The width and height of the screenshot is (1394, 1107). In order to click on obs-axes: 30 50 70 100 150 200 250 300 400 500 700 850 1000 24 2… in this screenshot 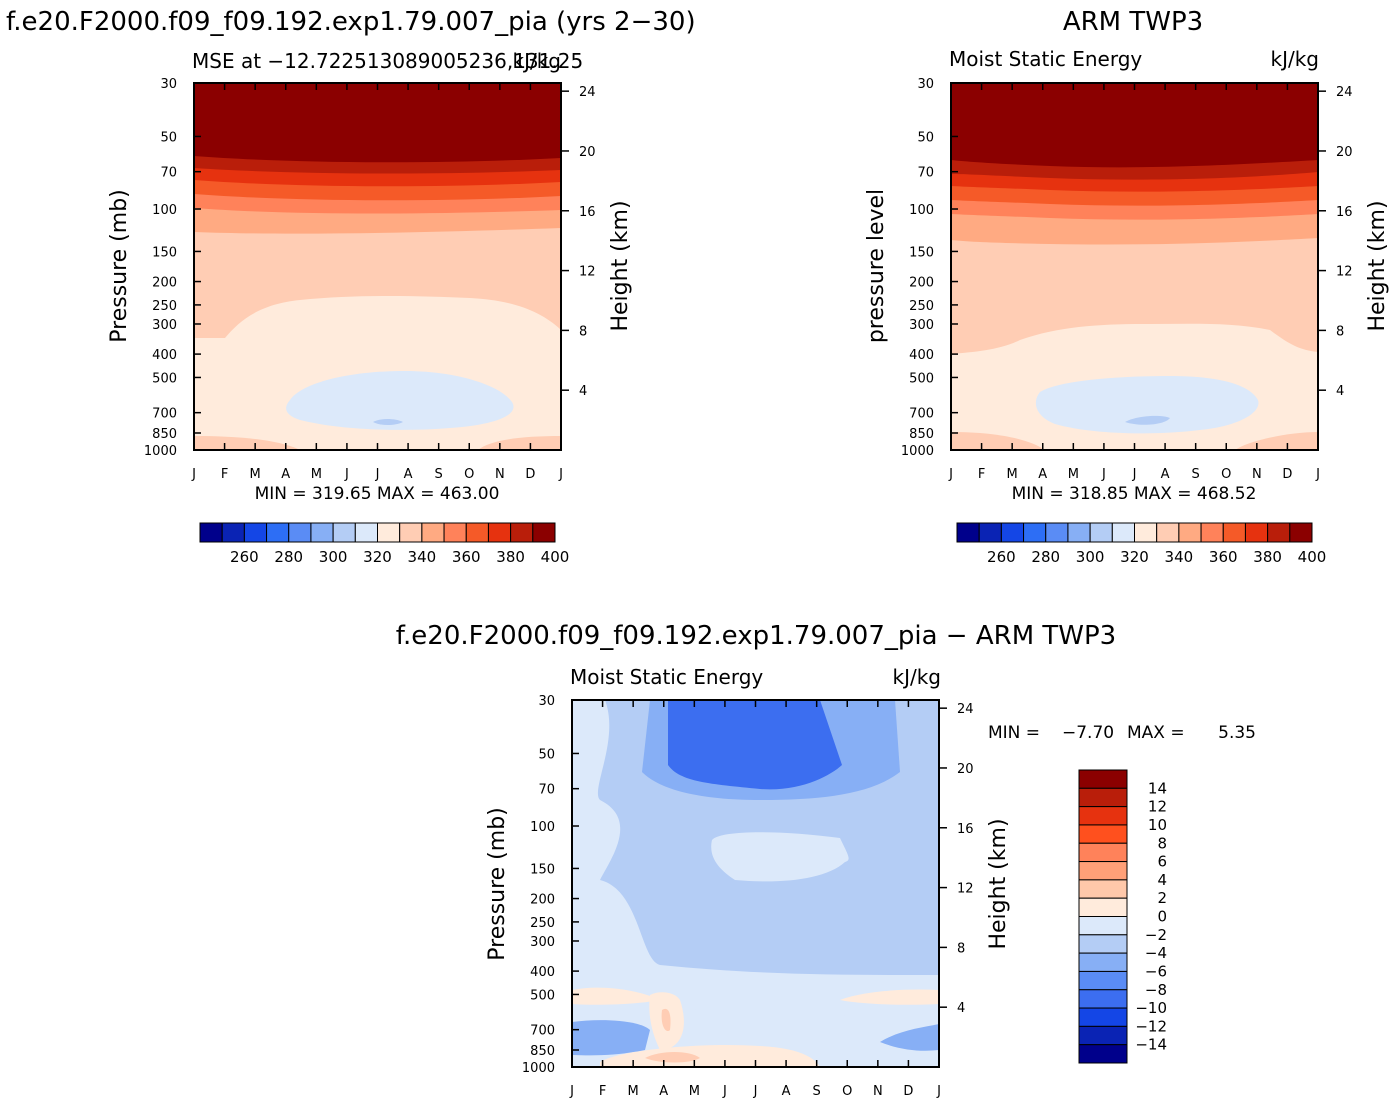, I will do `click(1127, 279)`.